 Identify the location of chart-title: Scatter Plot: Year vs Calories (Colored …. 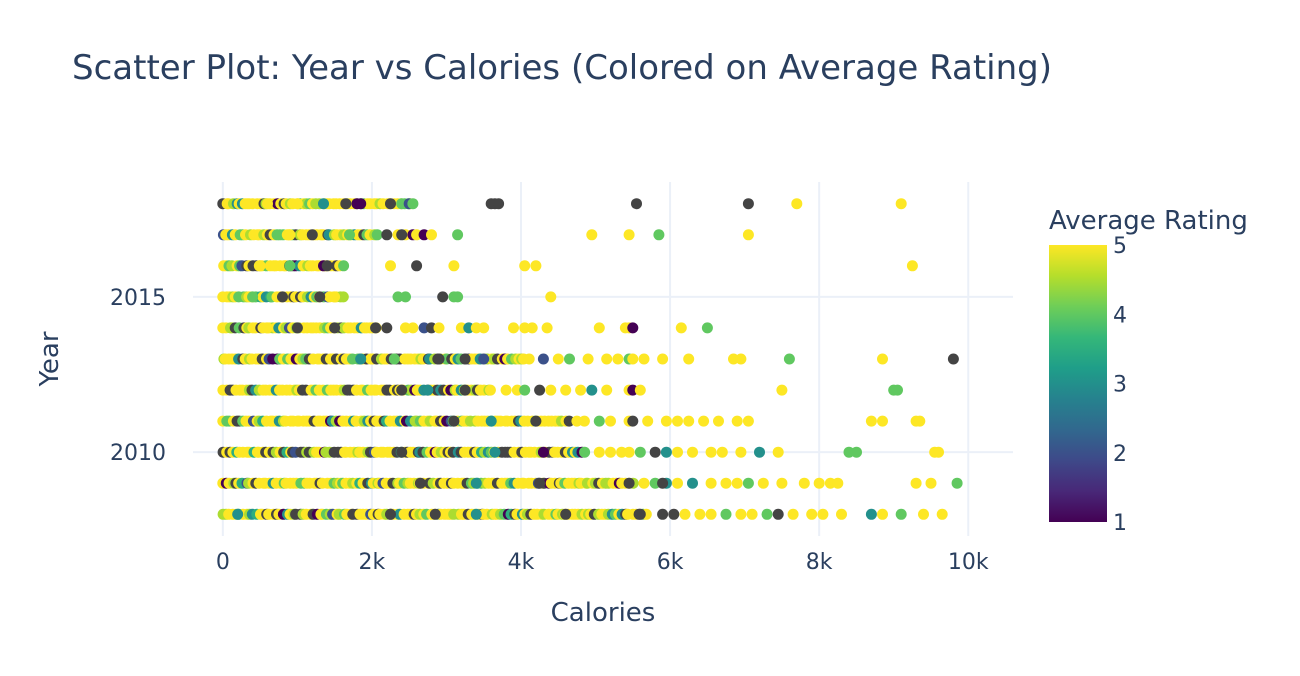
(562, 68).